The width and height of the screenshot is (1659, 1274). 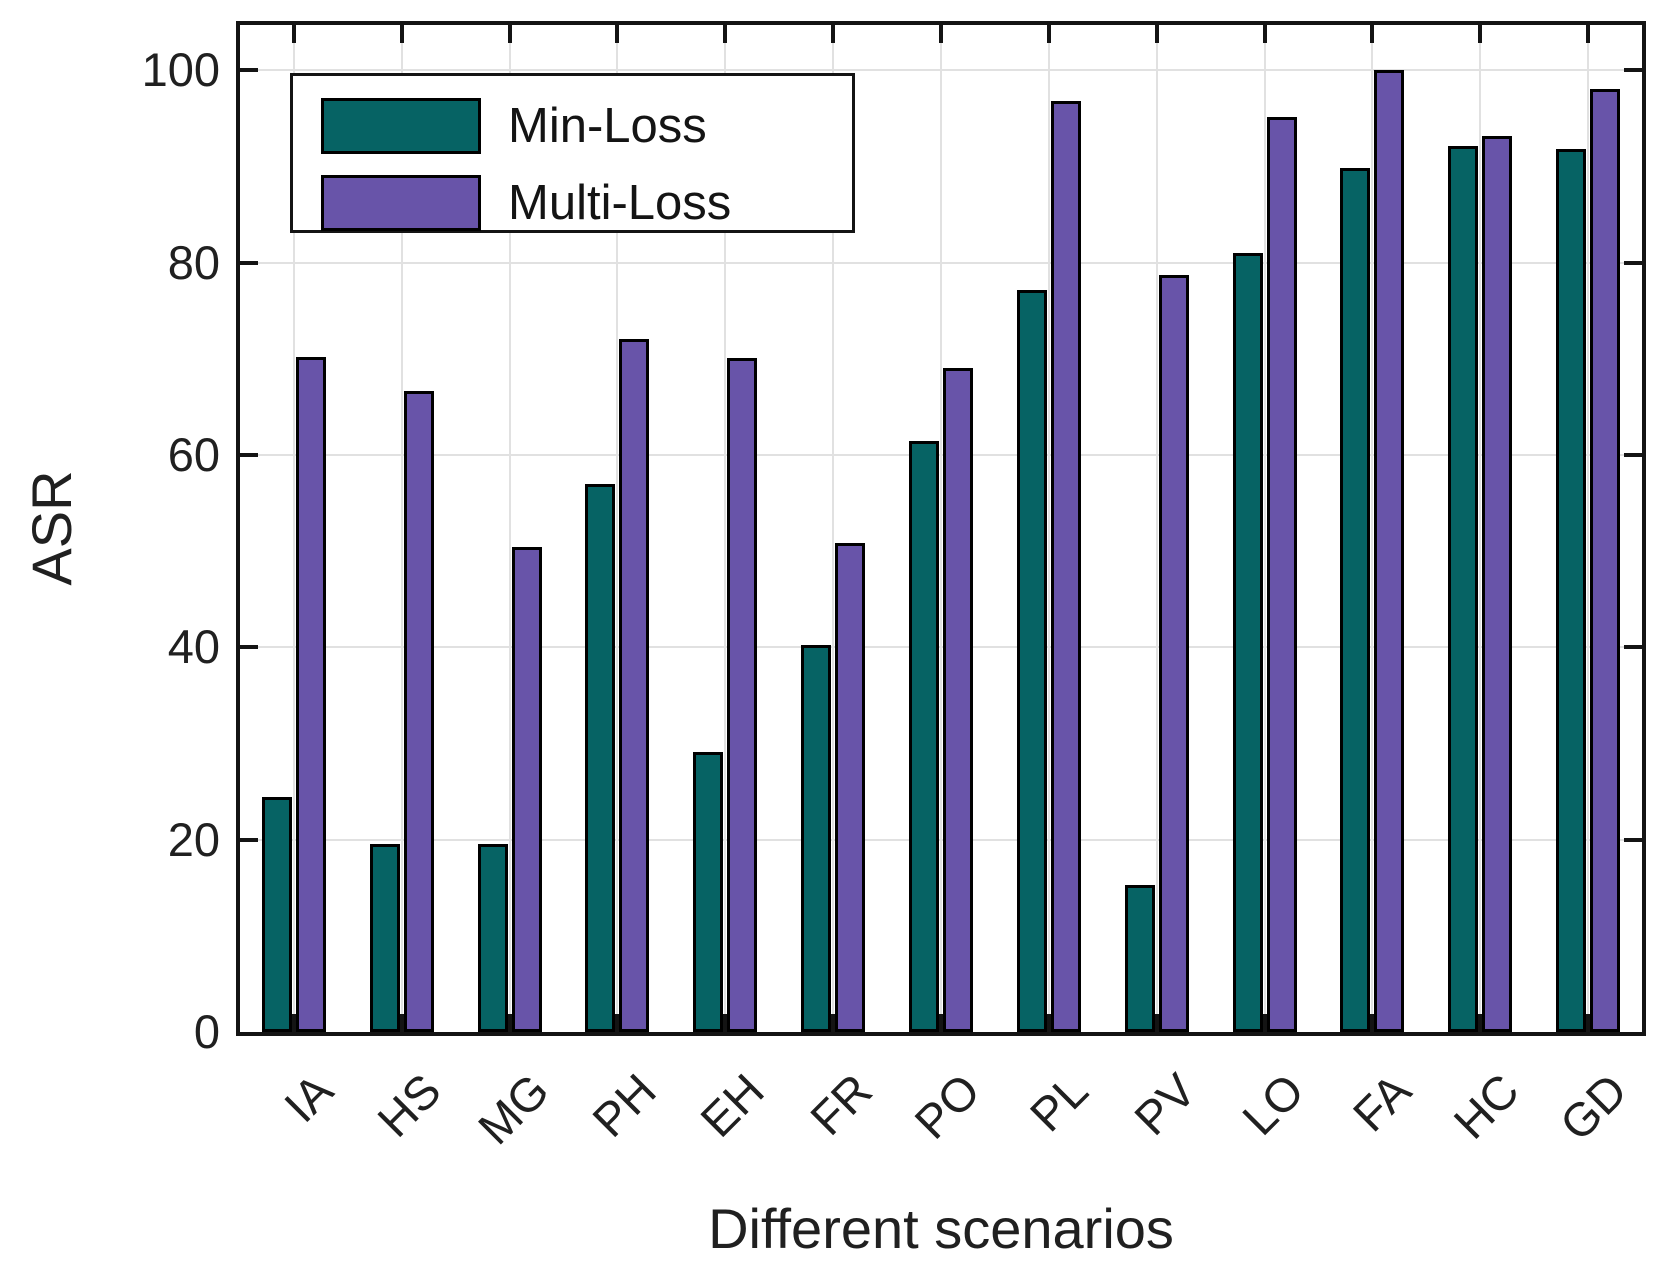 I want to click on bar-min-loss-eh, so click(x=708, y=892).